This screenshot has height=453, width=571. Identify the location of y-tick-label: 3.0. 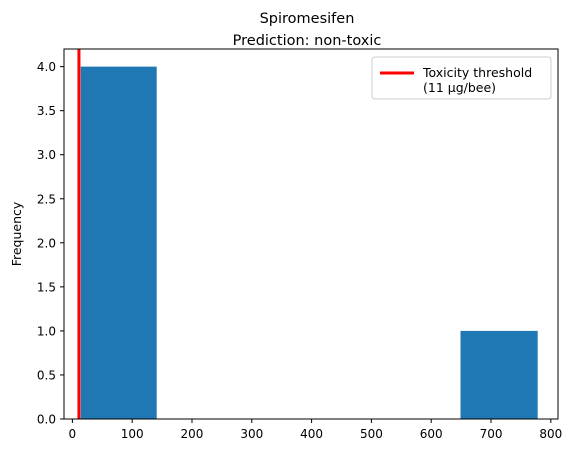
(46, 155).